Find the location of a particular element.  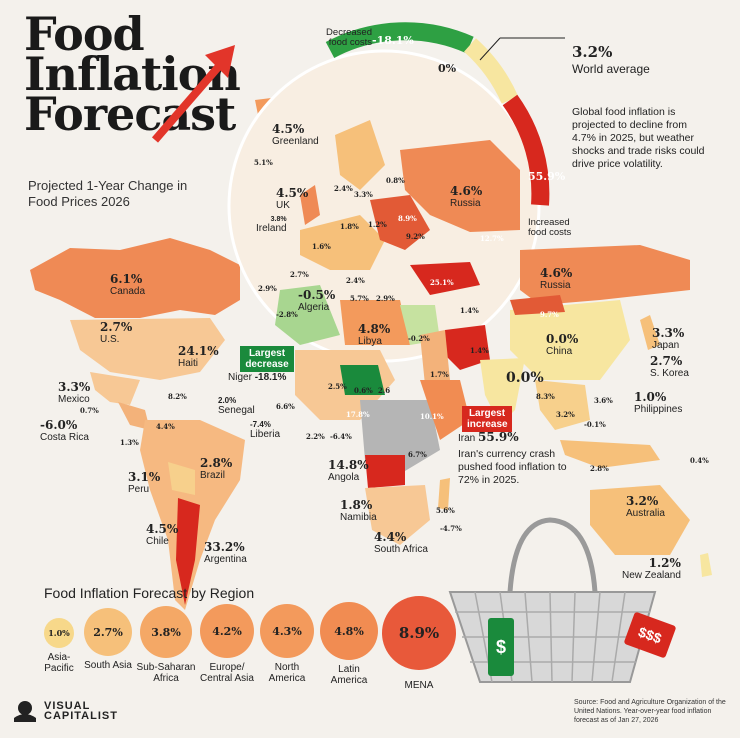

logo-line-2: CAPITALIST is located at coordinates (81, 716).